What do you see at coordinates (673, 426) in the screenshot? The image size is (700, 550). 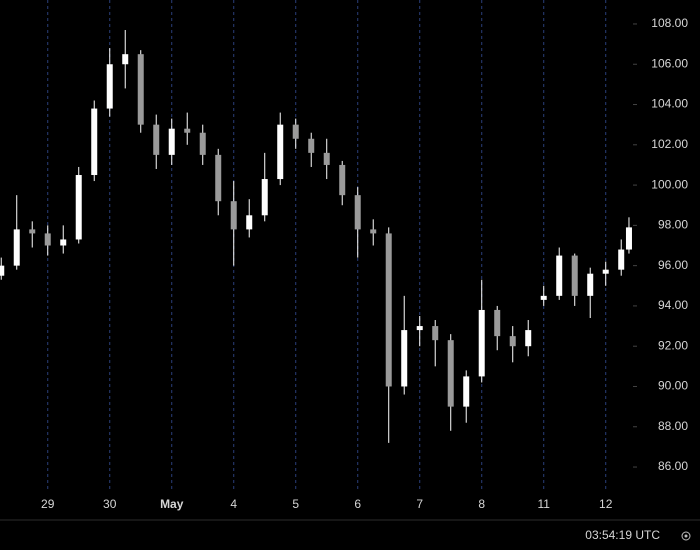 I see `y-tick-label: 88.00` at bounding box center [673, 426].